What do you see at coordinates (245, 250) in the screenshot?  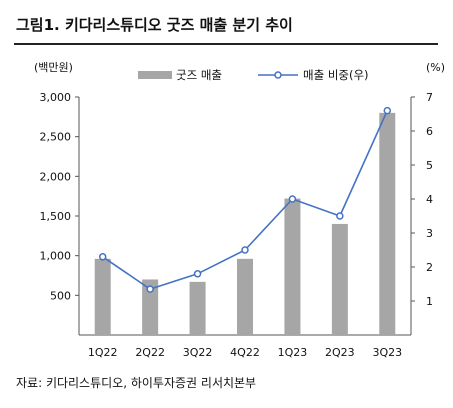 I see `line-point-4Q22` at bounding box center [245, 250].